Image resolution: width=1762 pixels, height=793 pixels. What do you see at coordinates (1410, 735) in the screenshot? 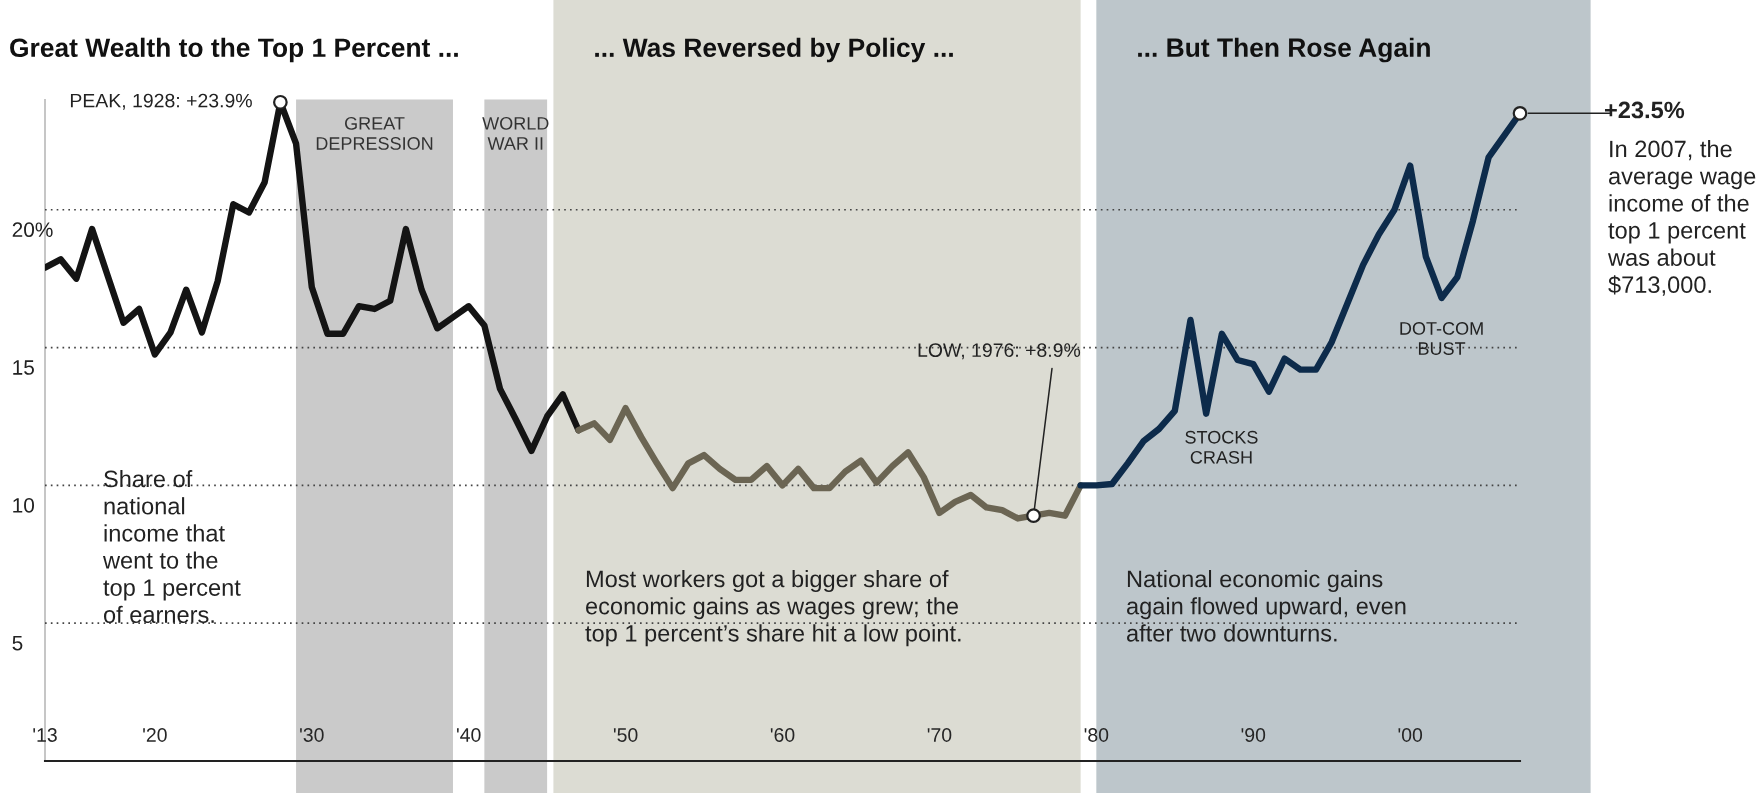
I see `x-tick-label: '00` at bounding box center [1410, 735].